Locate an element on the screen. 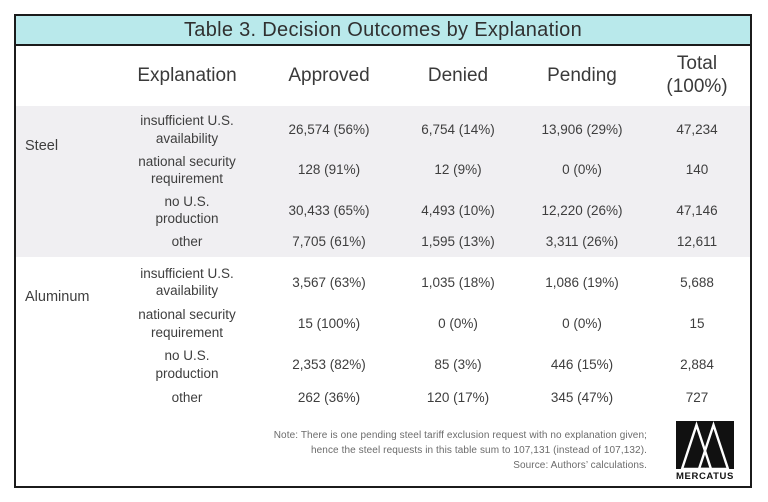 Image resolution: width=768 pixels, height=502 pixels. denied-cell: 85 (3%) is located at coordinates (458, 365).